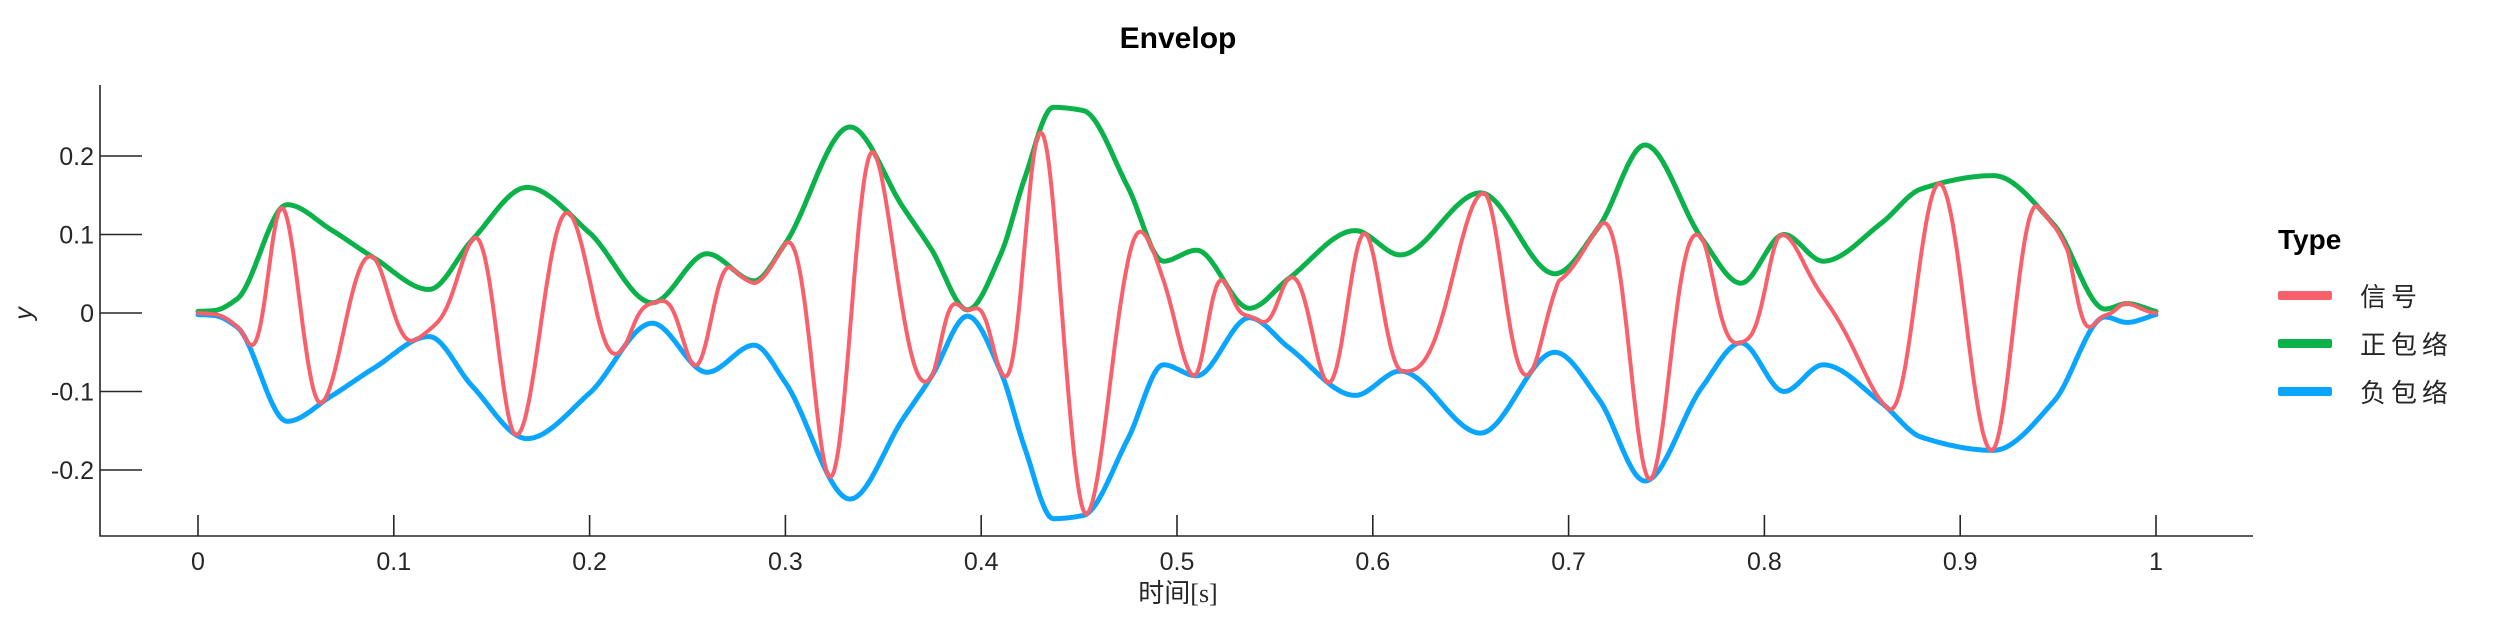  What do you see at coordinates (2407, 345) in the screenshot?
I see `legend-label-positive-envelope: 正包络` at bounding box center [2407, 345].